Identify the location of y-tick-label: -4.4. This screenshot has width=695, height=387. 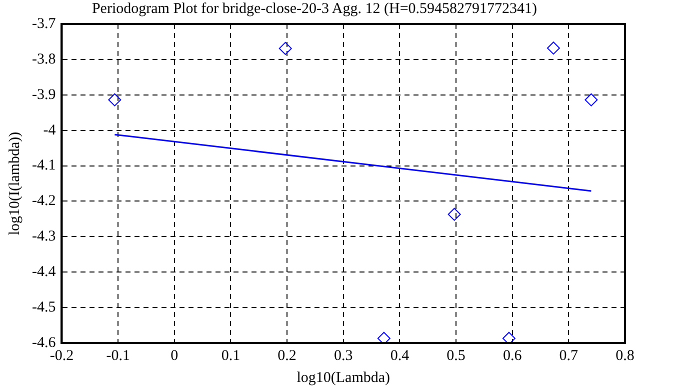
(44, 272).